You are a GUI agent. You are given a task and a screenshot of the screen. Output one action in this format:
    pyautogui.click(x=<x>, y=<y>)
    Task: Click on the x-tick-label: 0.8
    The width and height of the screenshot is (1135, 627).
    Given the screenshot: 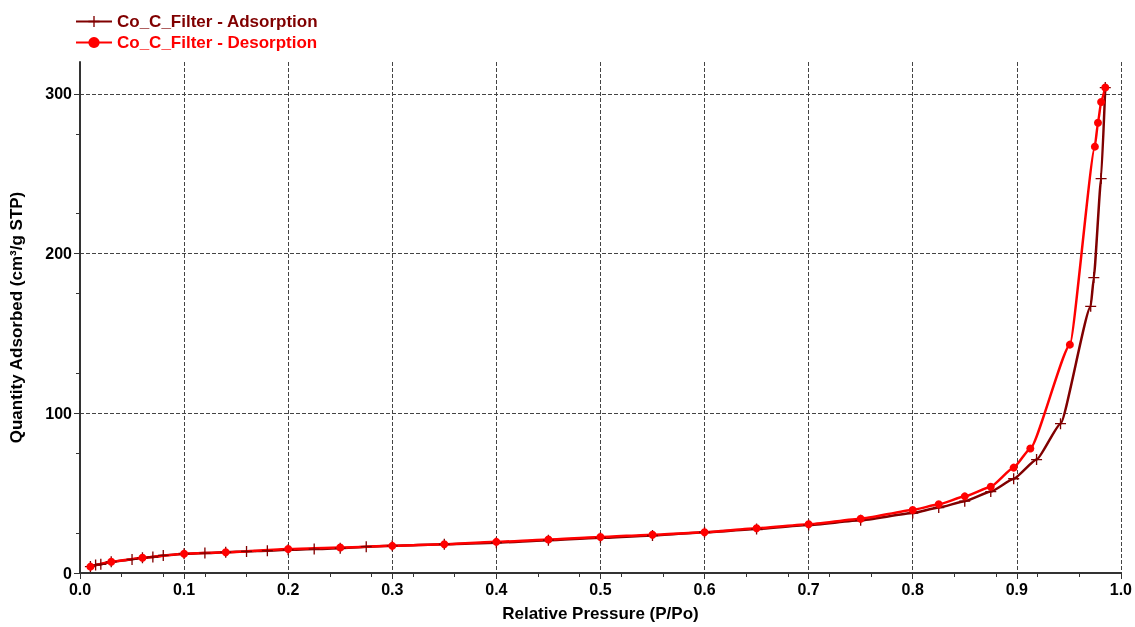 What is the action you would take?
    pyautogui.click(x=912, y=589)
    